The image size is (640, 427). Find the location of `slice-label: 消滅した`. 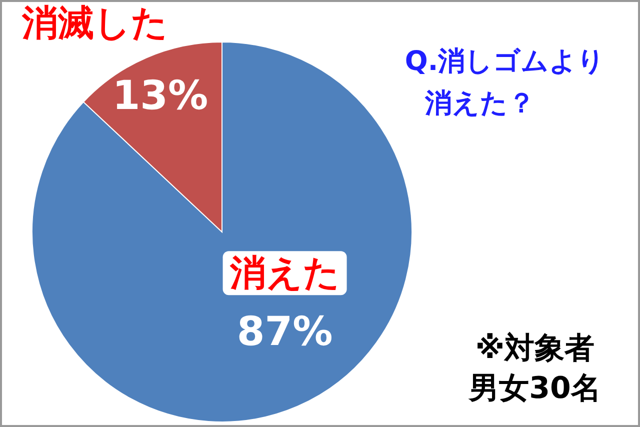

slice-label: 消滅した is located at coordinates (94, 23).